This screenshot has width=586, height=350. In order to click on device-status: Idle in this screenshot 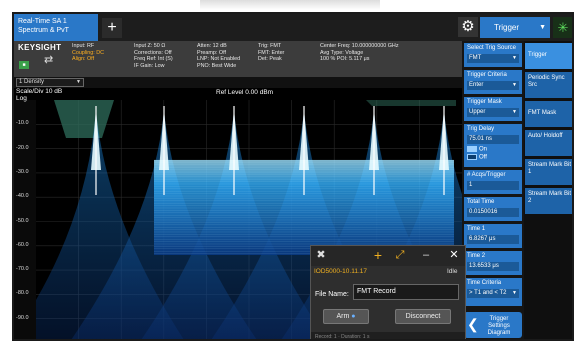, I will do `click(452, 271)`.